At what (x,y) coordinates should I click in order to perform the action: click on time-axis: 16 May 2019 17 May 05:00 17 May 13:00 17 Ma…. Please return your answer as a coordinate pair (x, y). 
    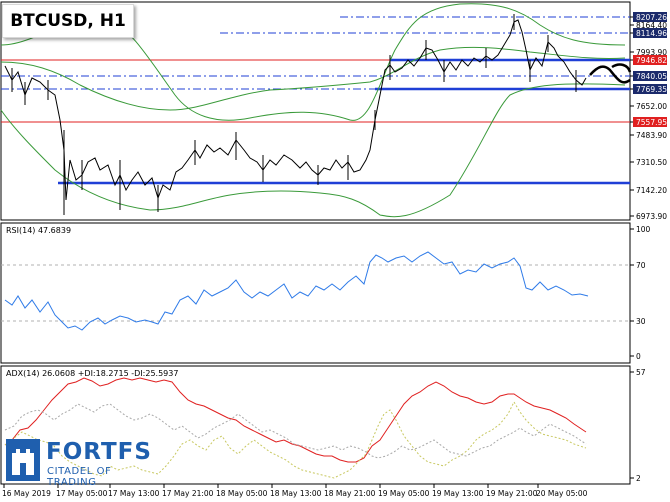
    Looking at the image, I should click on (295, 491).